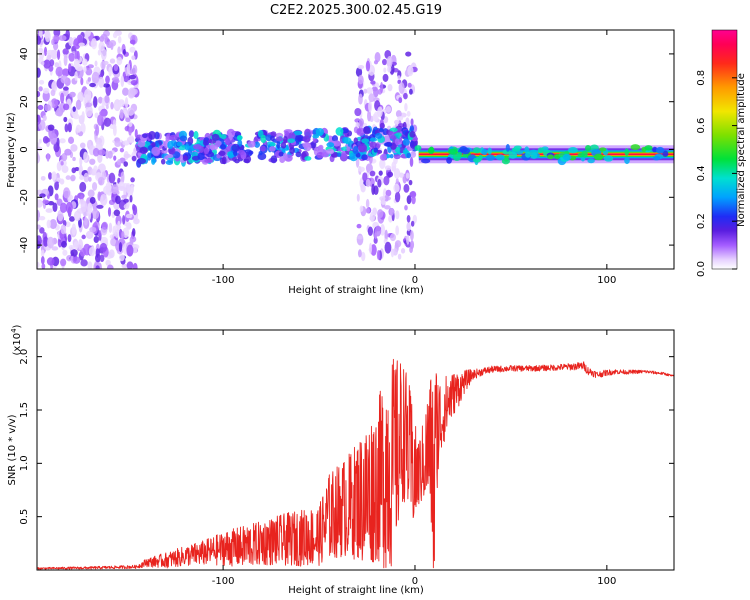 The height and width of the screenshot is (600, 750). I want to click on spectrogram-y-axis-label: Frequency (Hz), so click(11, 150).